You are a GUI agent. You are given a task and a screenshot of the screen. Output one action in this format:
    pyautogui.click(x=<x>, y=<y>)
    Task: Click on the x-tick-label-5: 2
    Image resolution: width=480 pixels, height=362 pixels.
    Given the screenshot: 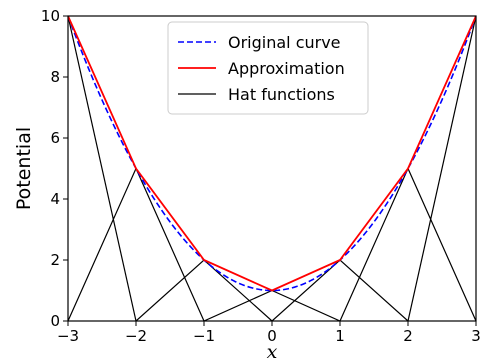 What is the action you would take?
    pyautogui.click(x=408, y=336)
    